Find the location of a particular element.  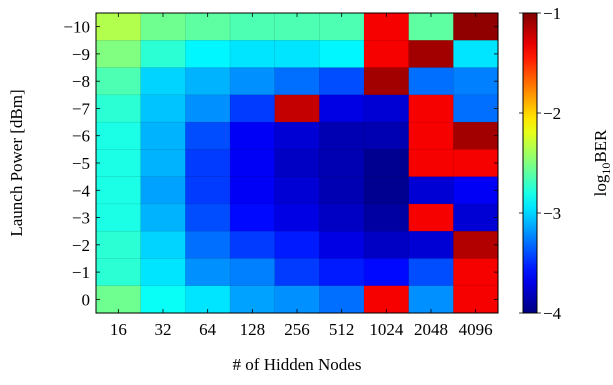

x-tick-label: 64 is located at coordinates (208, 329).